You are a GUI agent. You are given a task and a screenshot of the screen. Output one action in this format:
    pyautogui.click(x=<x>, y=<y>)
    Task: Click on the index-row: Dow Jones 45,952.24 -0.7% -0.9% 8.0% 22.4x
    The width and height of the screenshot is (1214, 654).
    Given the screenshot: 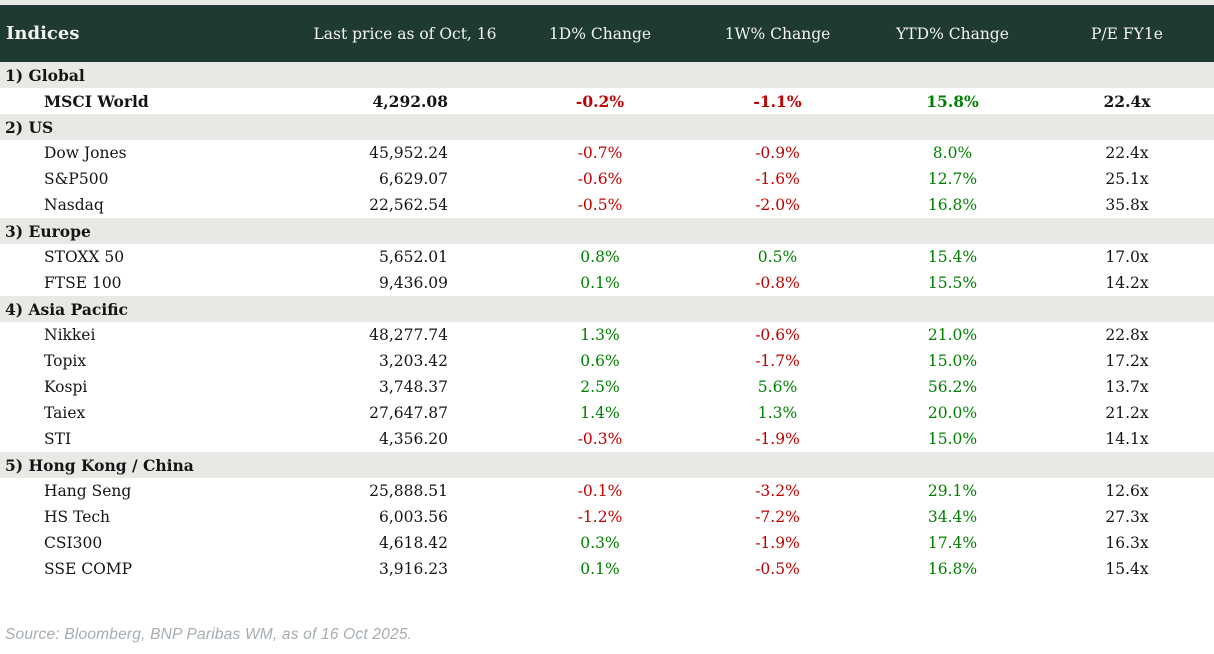 What is the action you would take?
    pyautogui.click(x=607, y=153)
    